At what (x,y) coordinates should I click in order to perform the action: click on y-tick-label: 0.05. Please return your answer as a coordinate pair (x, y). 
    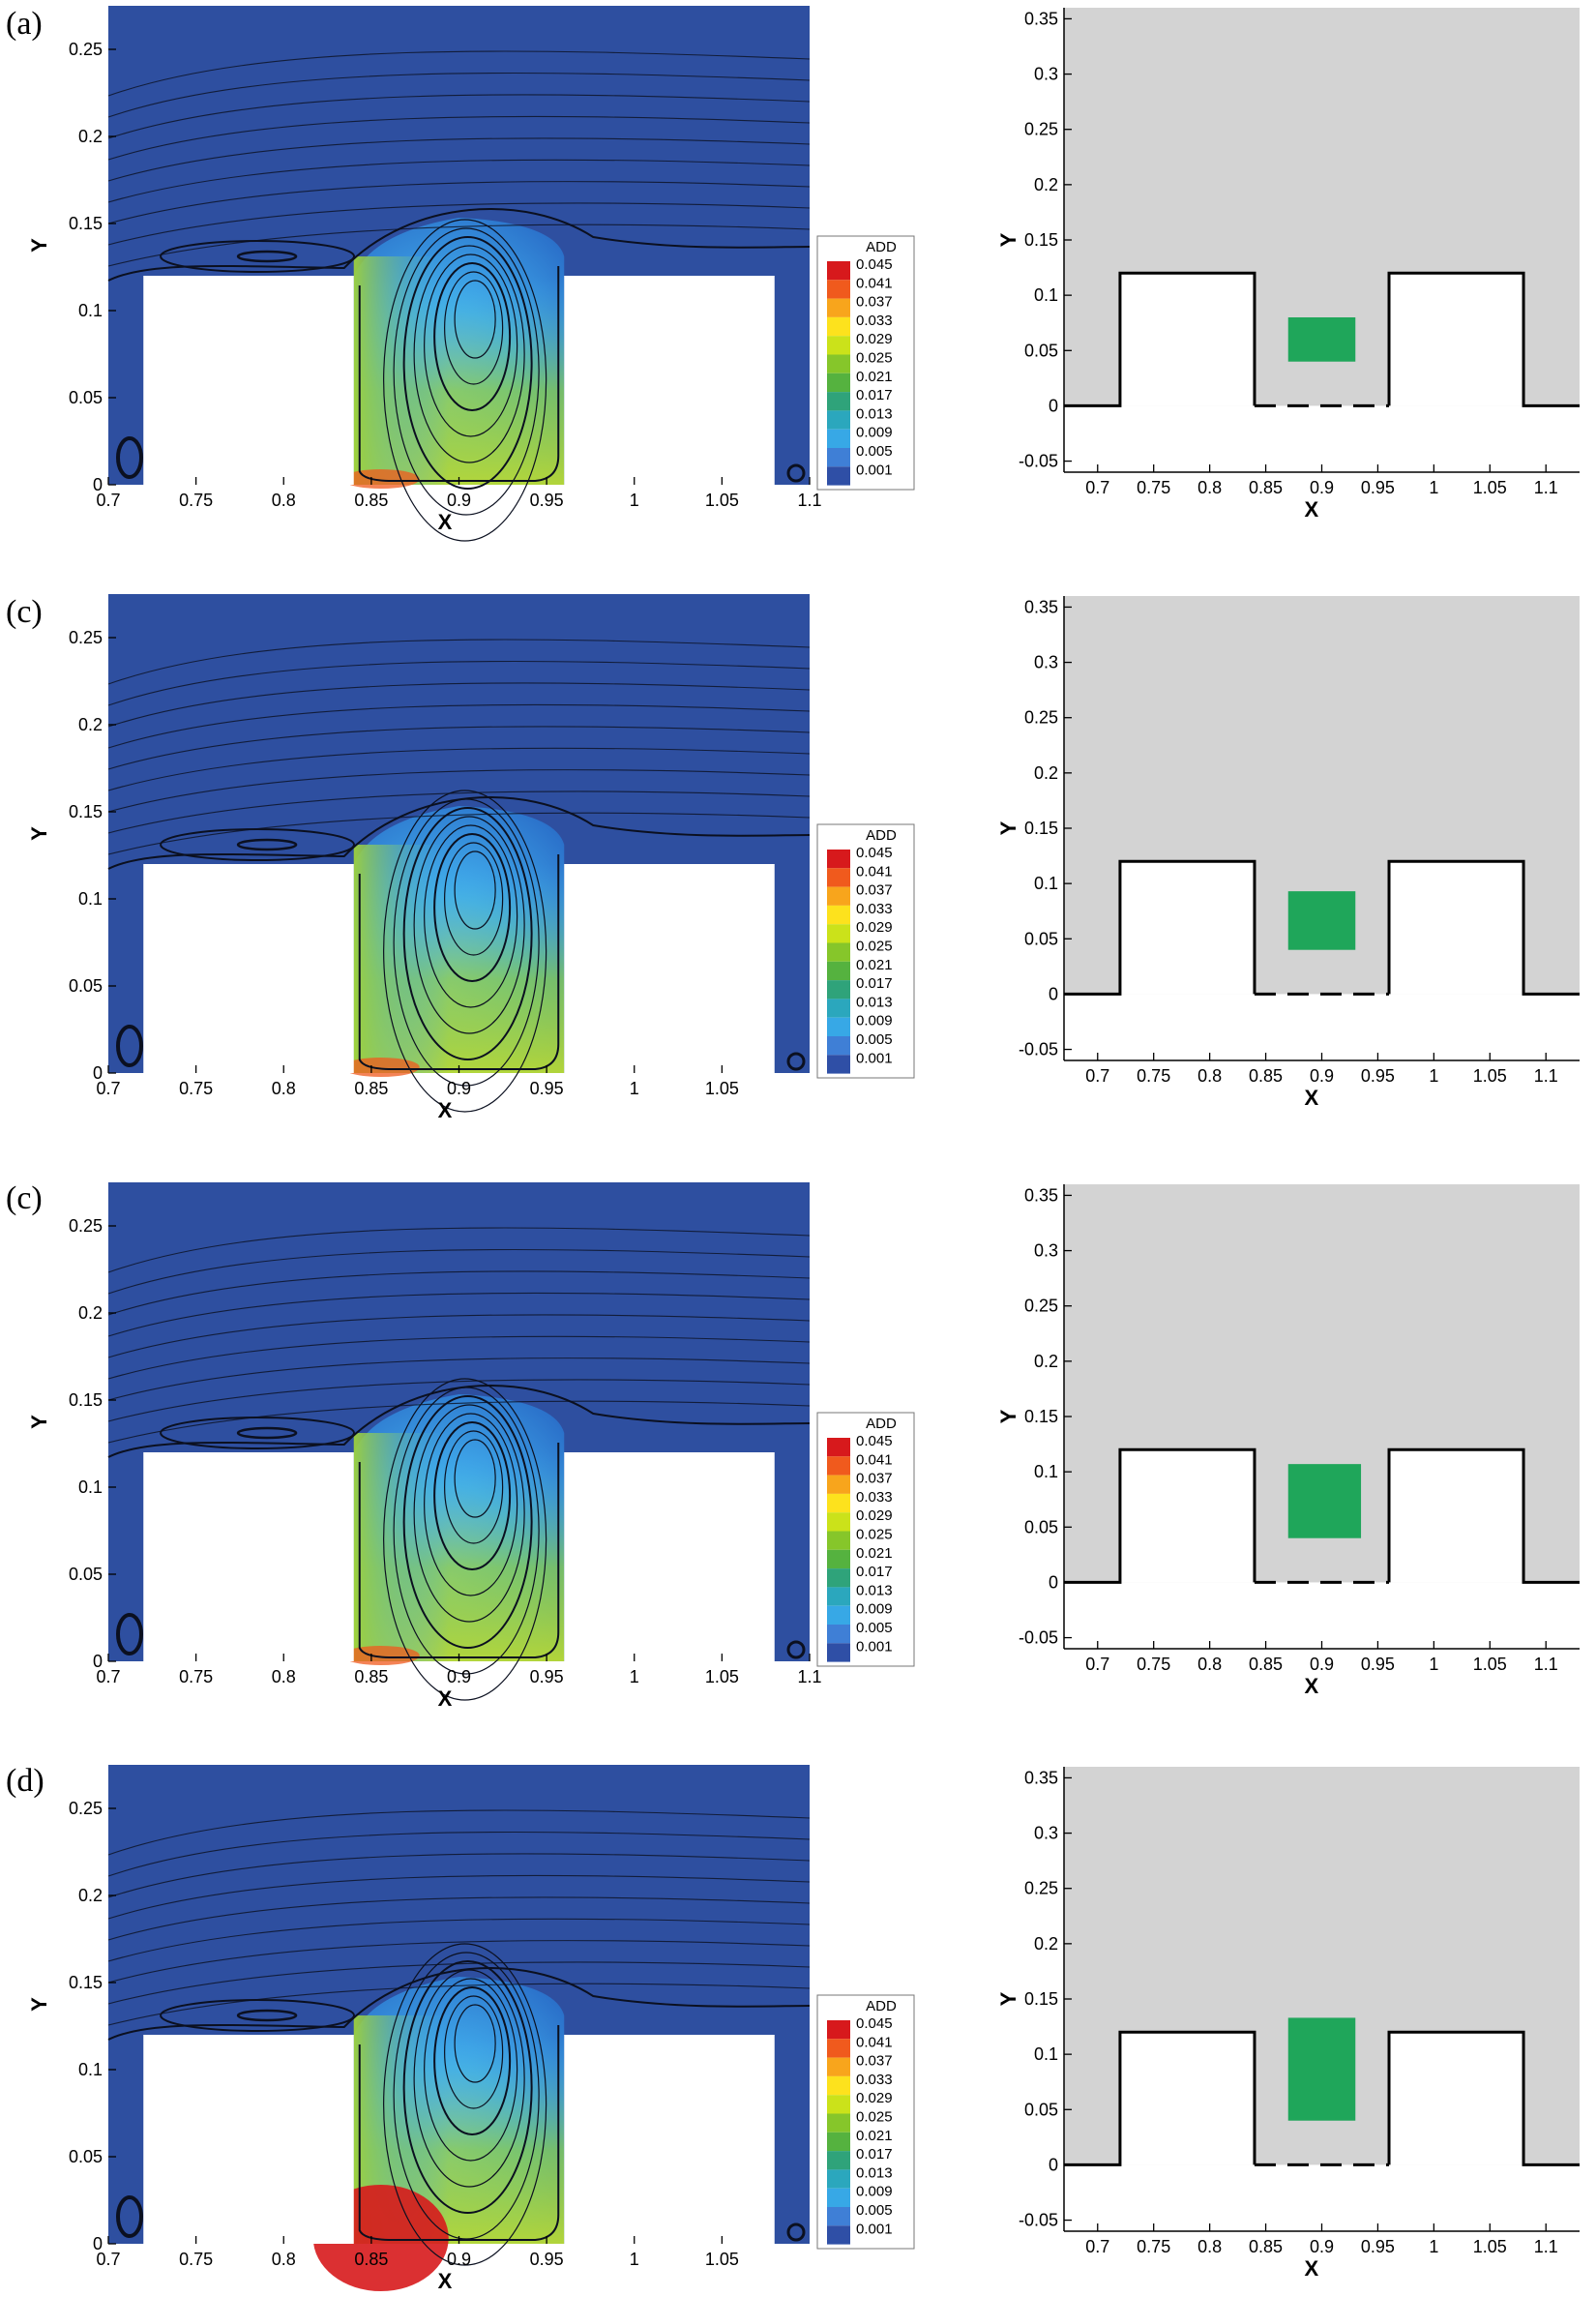
    Looking at the image, I should click on (86, 2156).